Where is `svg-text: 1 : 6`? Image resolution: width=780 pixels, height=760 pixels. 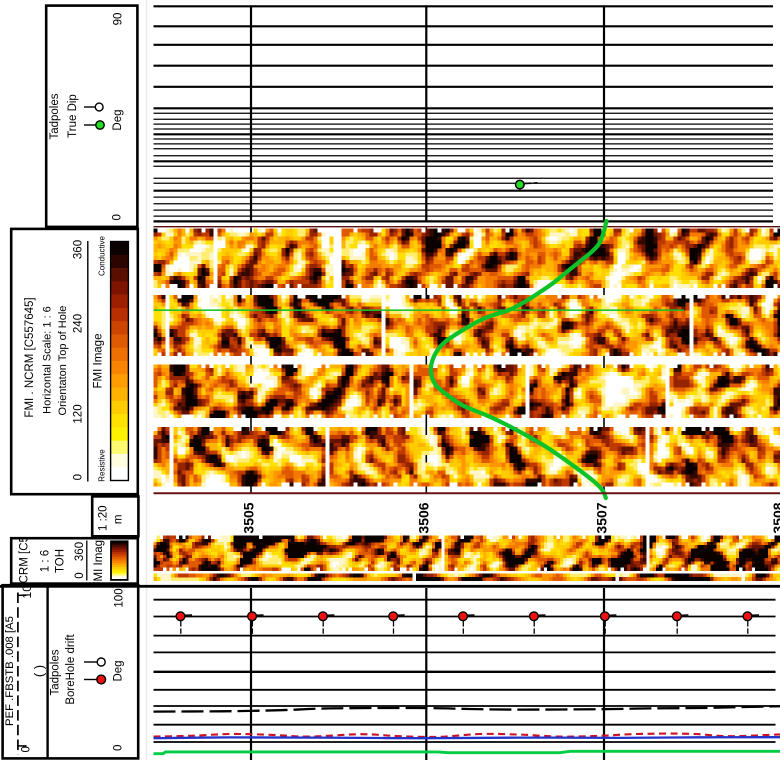 svg-text: 1 : 6 is located at coordinates (46, 561).